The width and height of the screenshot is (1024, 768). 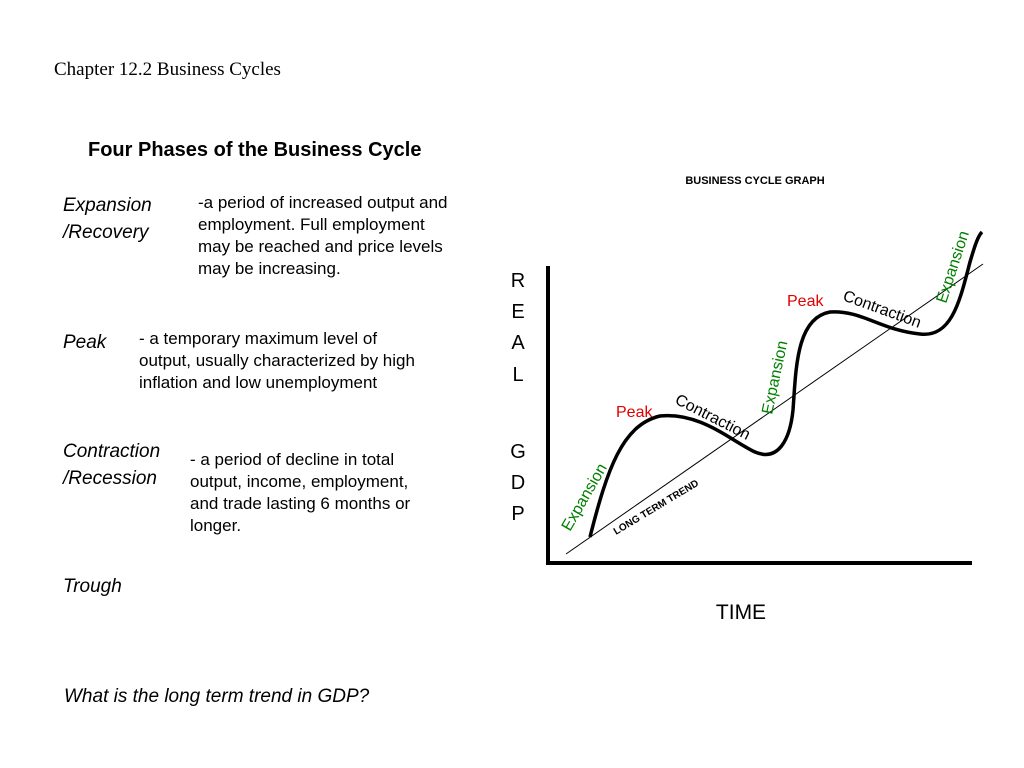 I want to click on description-line: - a temporary maximum level of, so click(x=258, y=338).